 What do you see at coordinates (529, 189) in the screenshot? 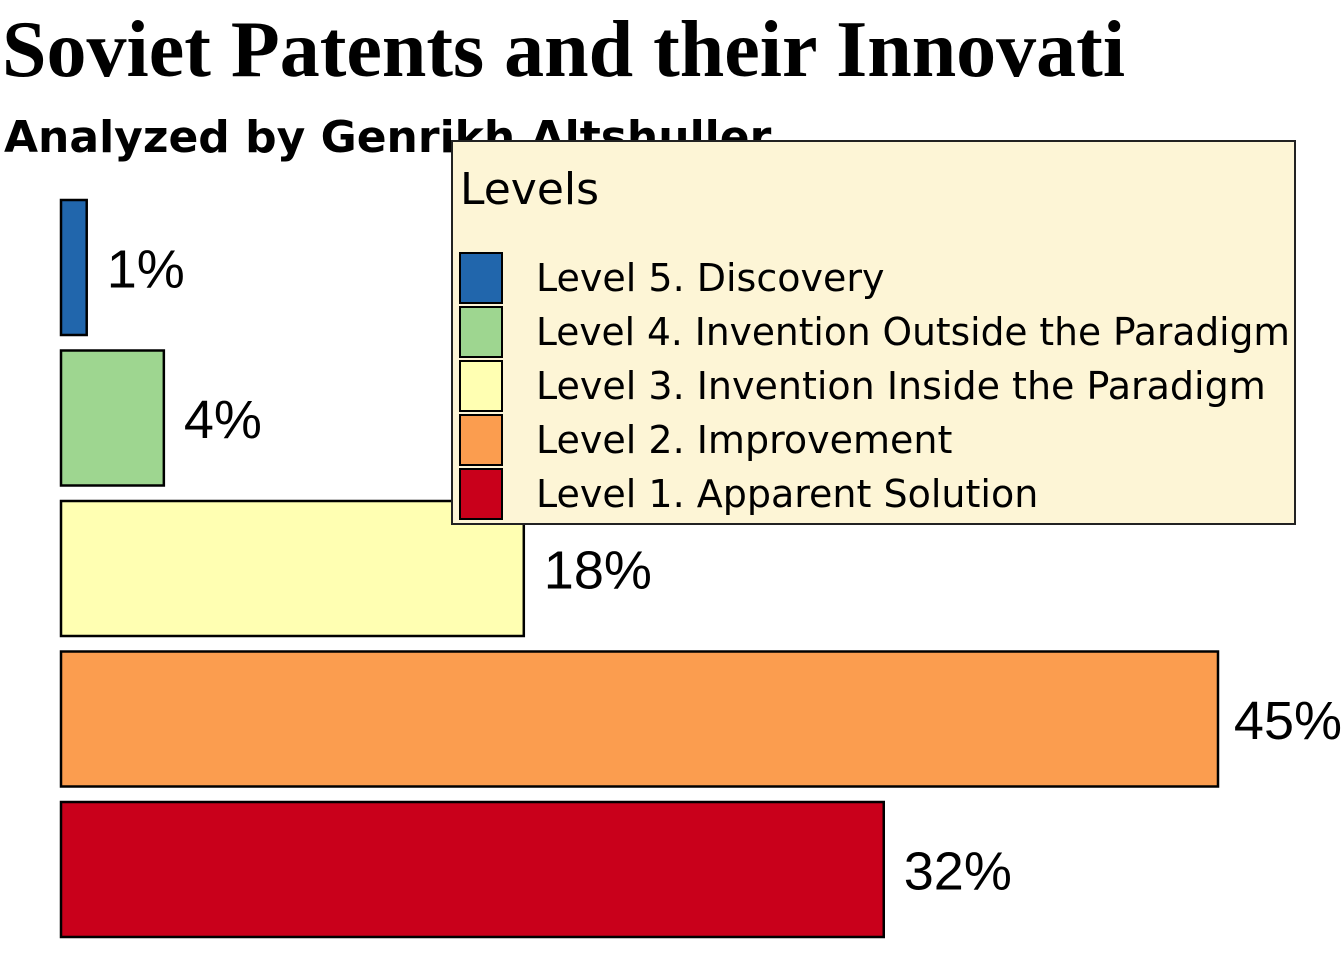
I see `legend-title: Levels` at bounding box center [529, 189].